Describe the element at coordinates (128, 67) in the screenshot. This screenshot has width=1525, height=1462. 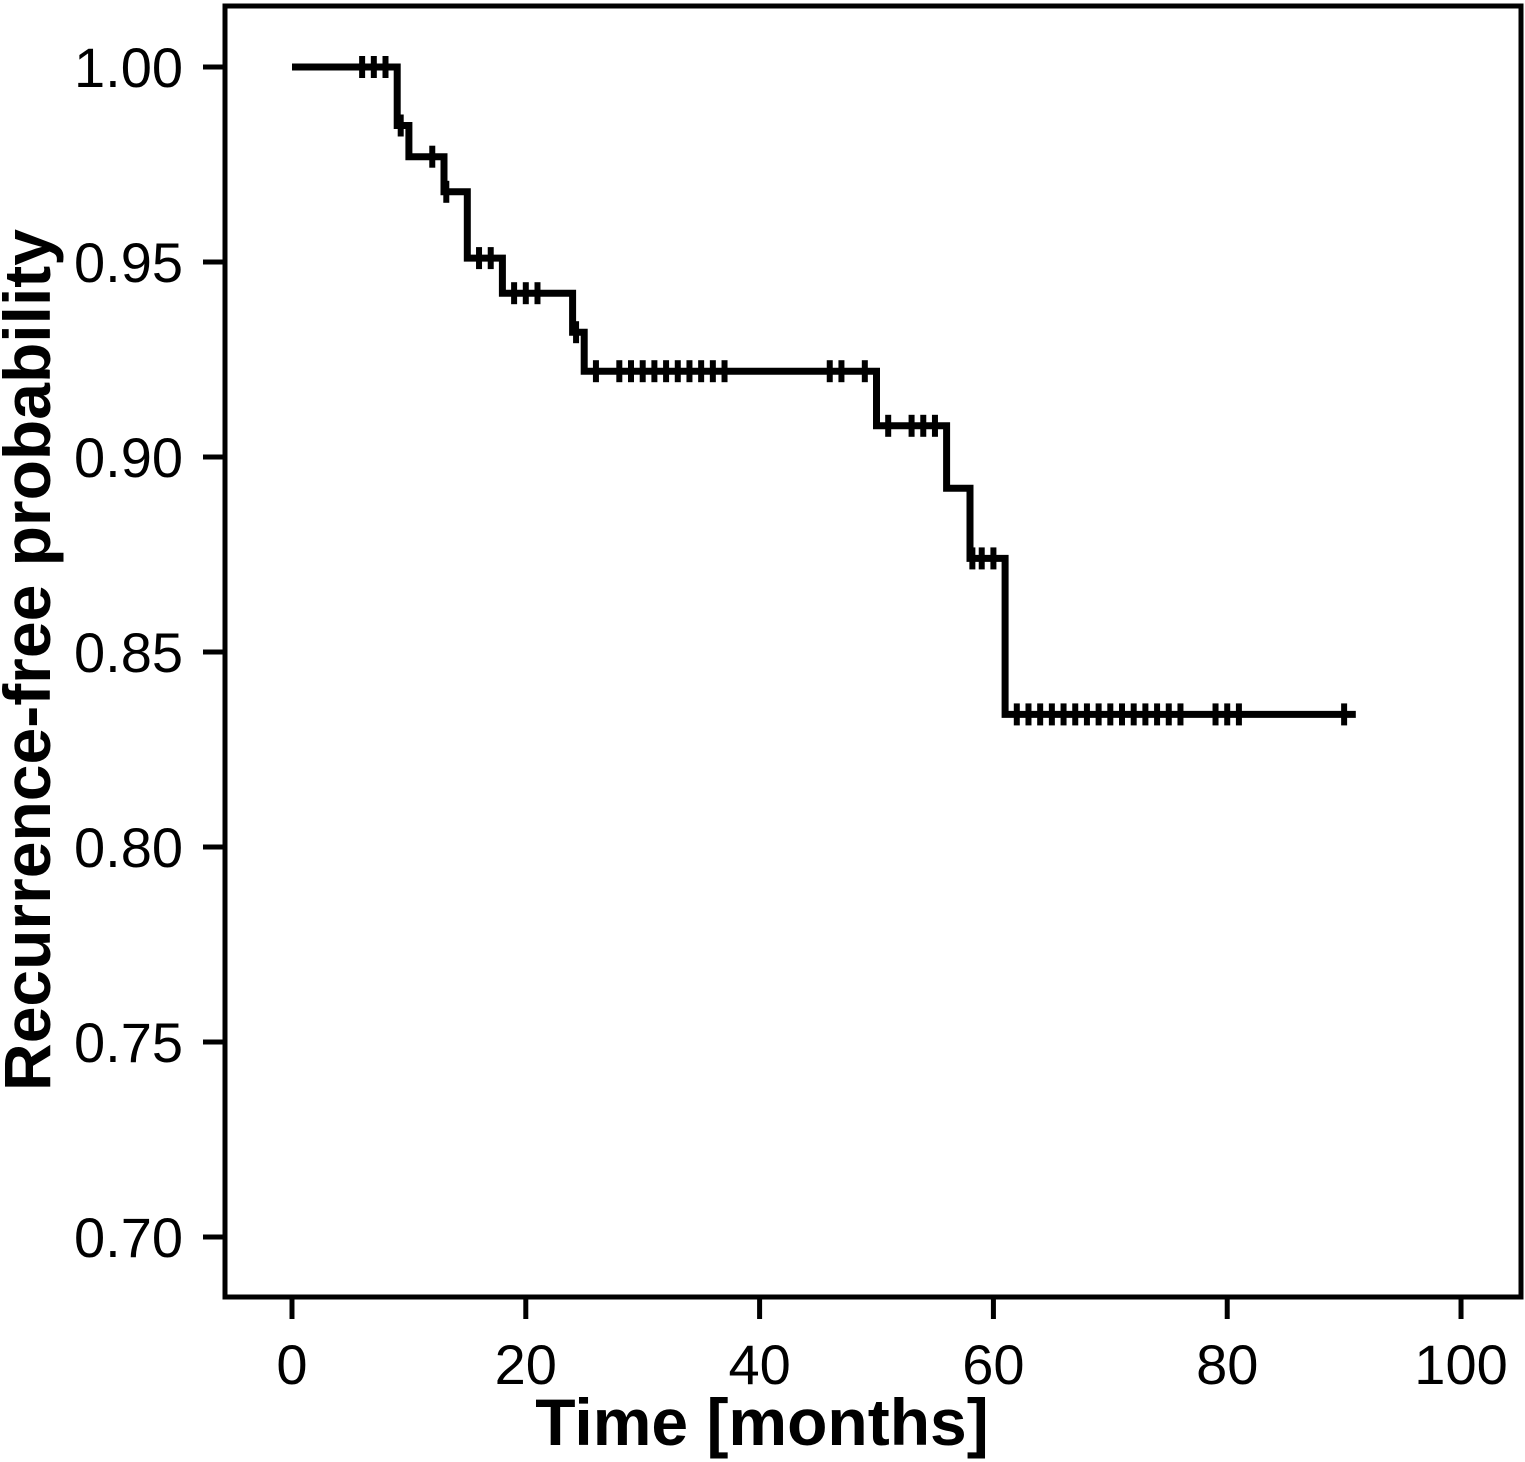
I see `y-tick-label: 1.00` at that location.